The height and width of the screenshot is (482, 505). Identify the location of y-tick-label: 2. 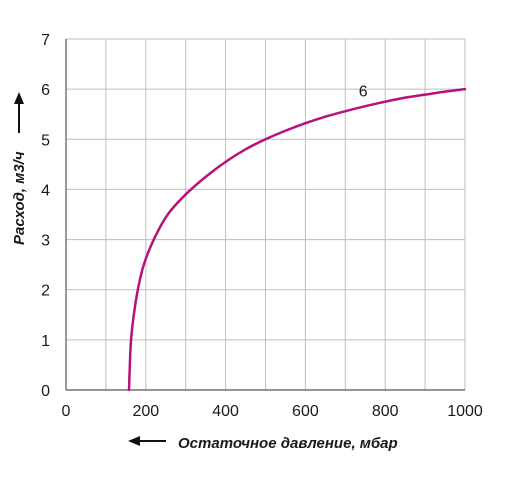
(45, 291).